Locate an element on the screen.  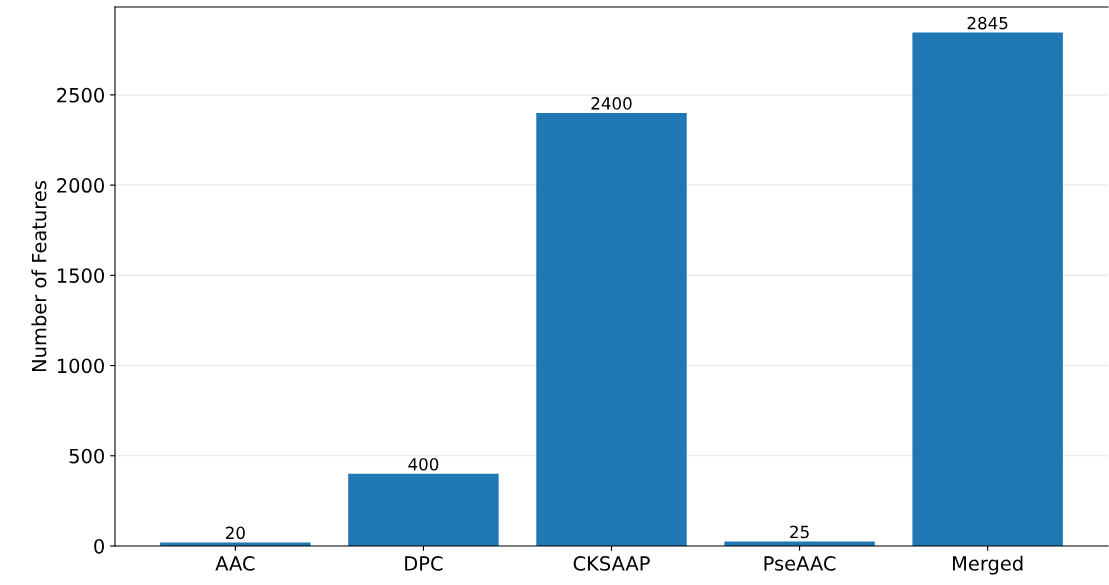
y-axis-title: Number of Features is located at coordinates (39, 276).